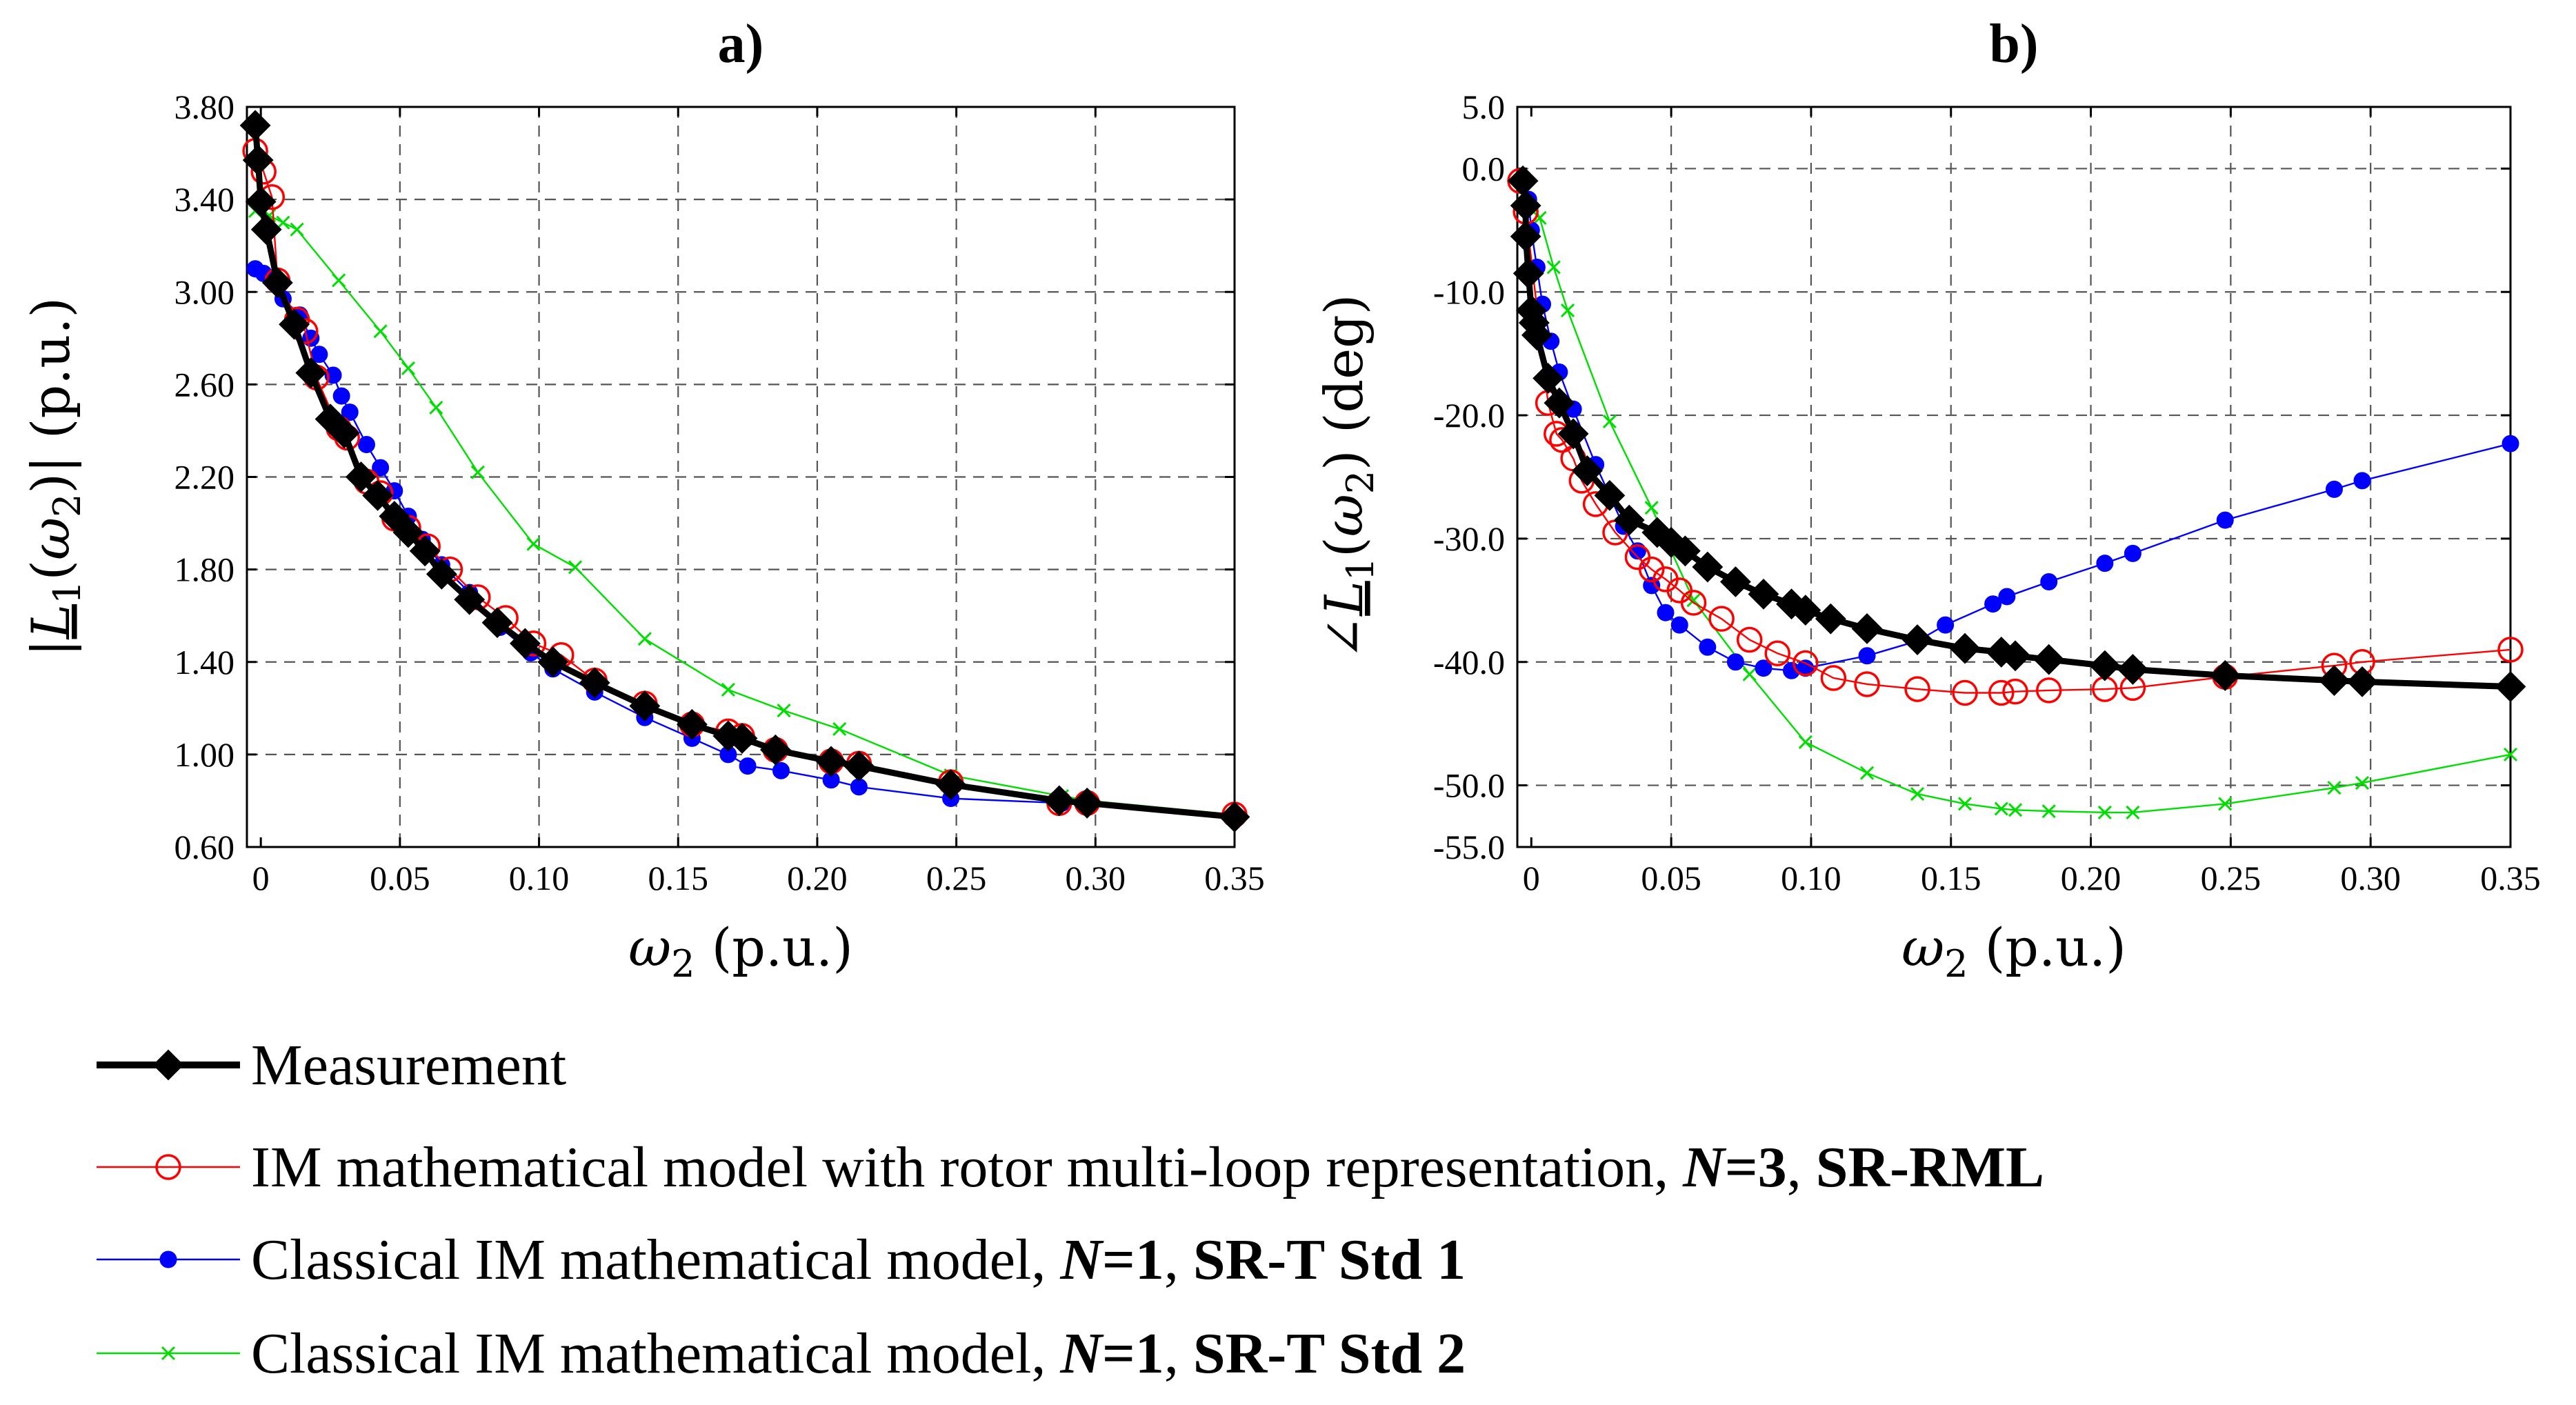 This screenshot has height=1405, width=2576. What do you see at coordinates (1329, 1354) in the screenshot?
I see `legend-label-std2-part: SR-T Std 2` at bounding box center [1329, 1354].